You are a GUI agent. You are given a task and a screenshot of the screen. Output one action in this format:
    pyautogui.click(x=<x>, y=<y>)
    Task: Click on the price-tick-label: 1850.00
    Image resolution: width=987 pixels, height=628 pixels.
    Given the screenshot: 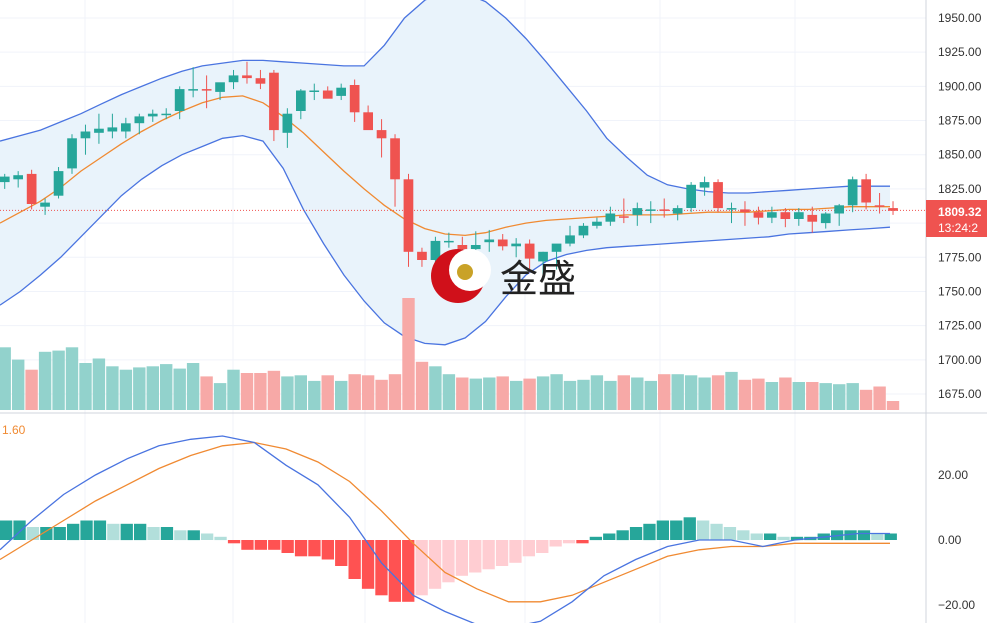 What is the action you would take?
    pyautogui.click(x=960, y=155)
    